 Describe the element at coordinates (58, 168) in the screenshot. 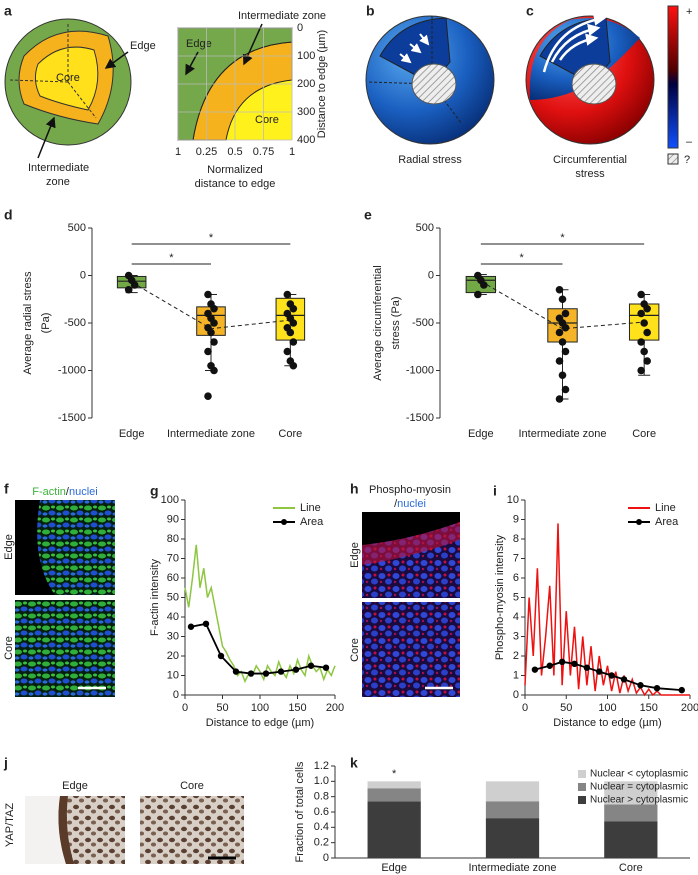

I see `label: Intermediate` at that location.